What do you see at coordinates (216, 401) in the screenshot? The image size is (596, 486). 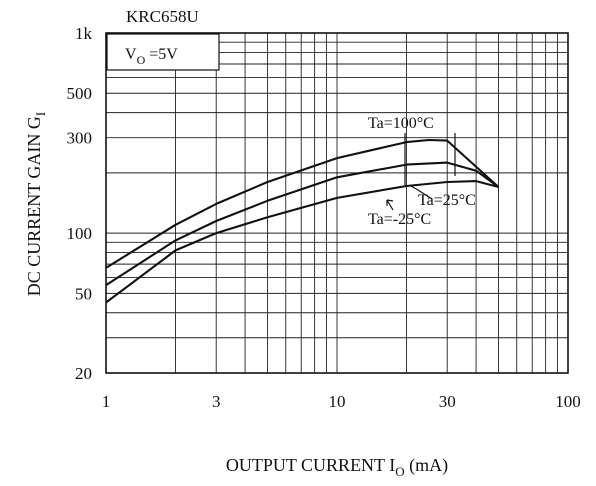 I see `x-tick-label: 3` at bounding box center [216, 401].